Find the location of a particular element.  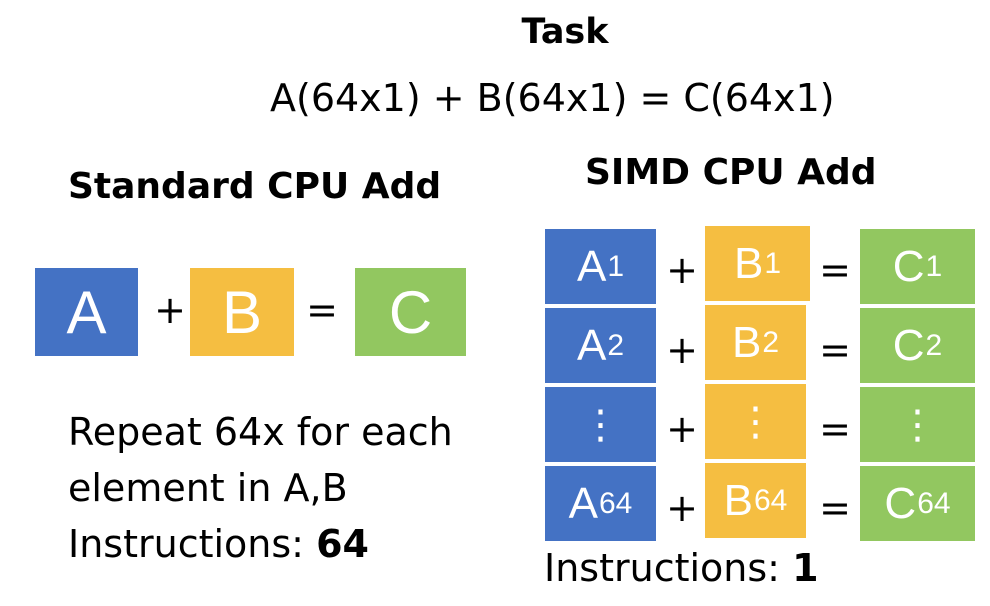

simd-c-subscript: 64 is located at coordinates (934, 503).